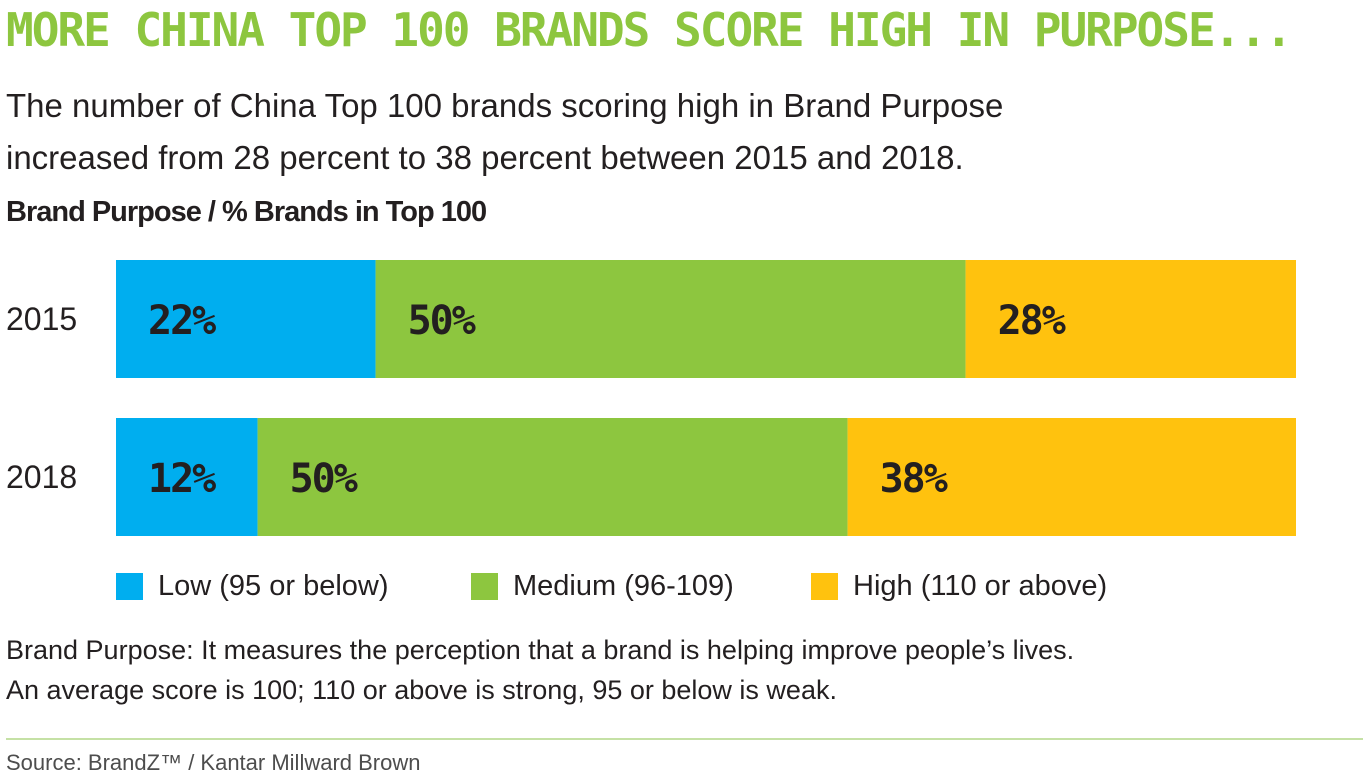 This screenshot has width=1369, height=778. Describe the element at coordinates (684, 739) in the screenshot. I see `footer-divider` at that location.